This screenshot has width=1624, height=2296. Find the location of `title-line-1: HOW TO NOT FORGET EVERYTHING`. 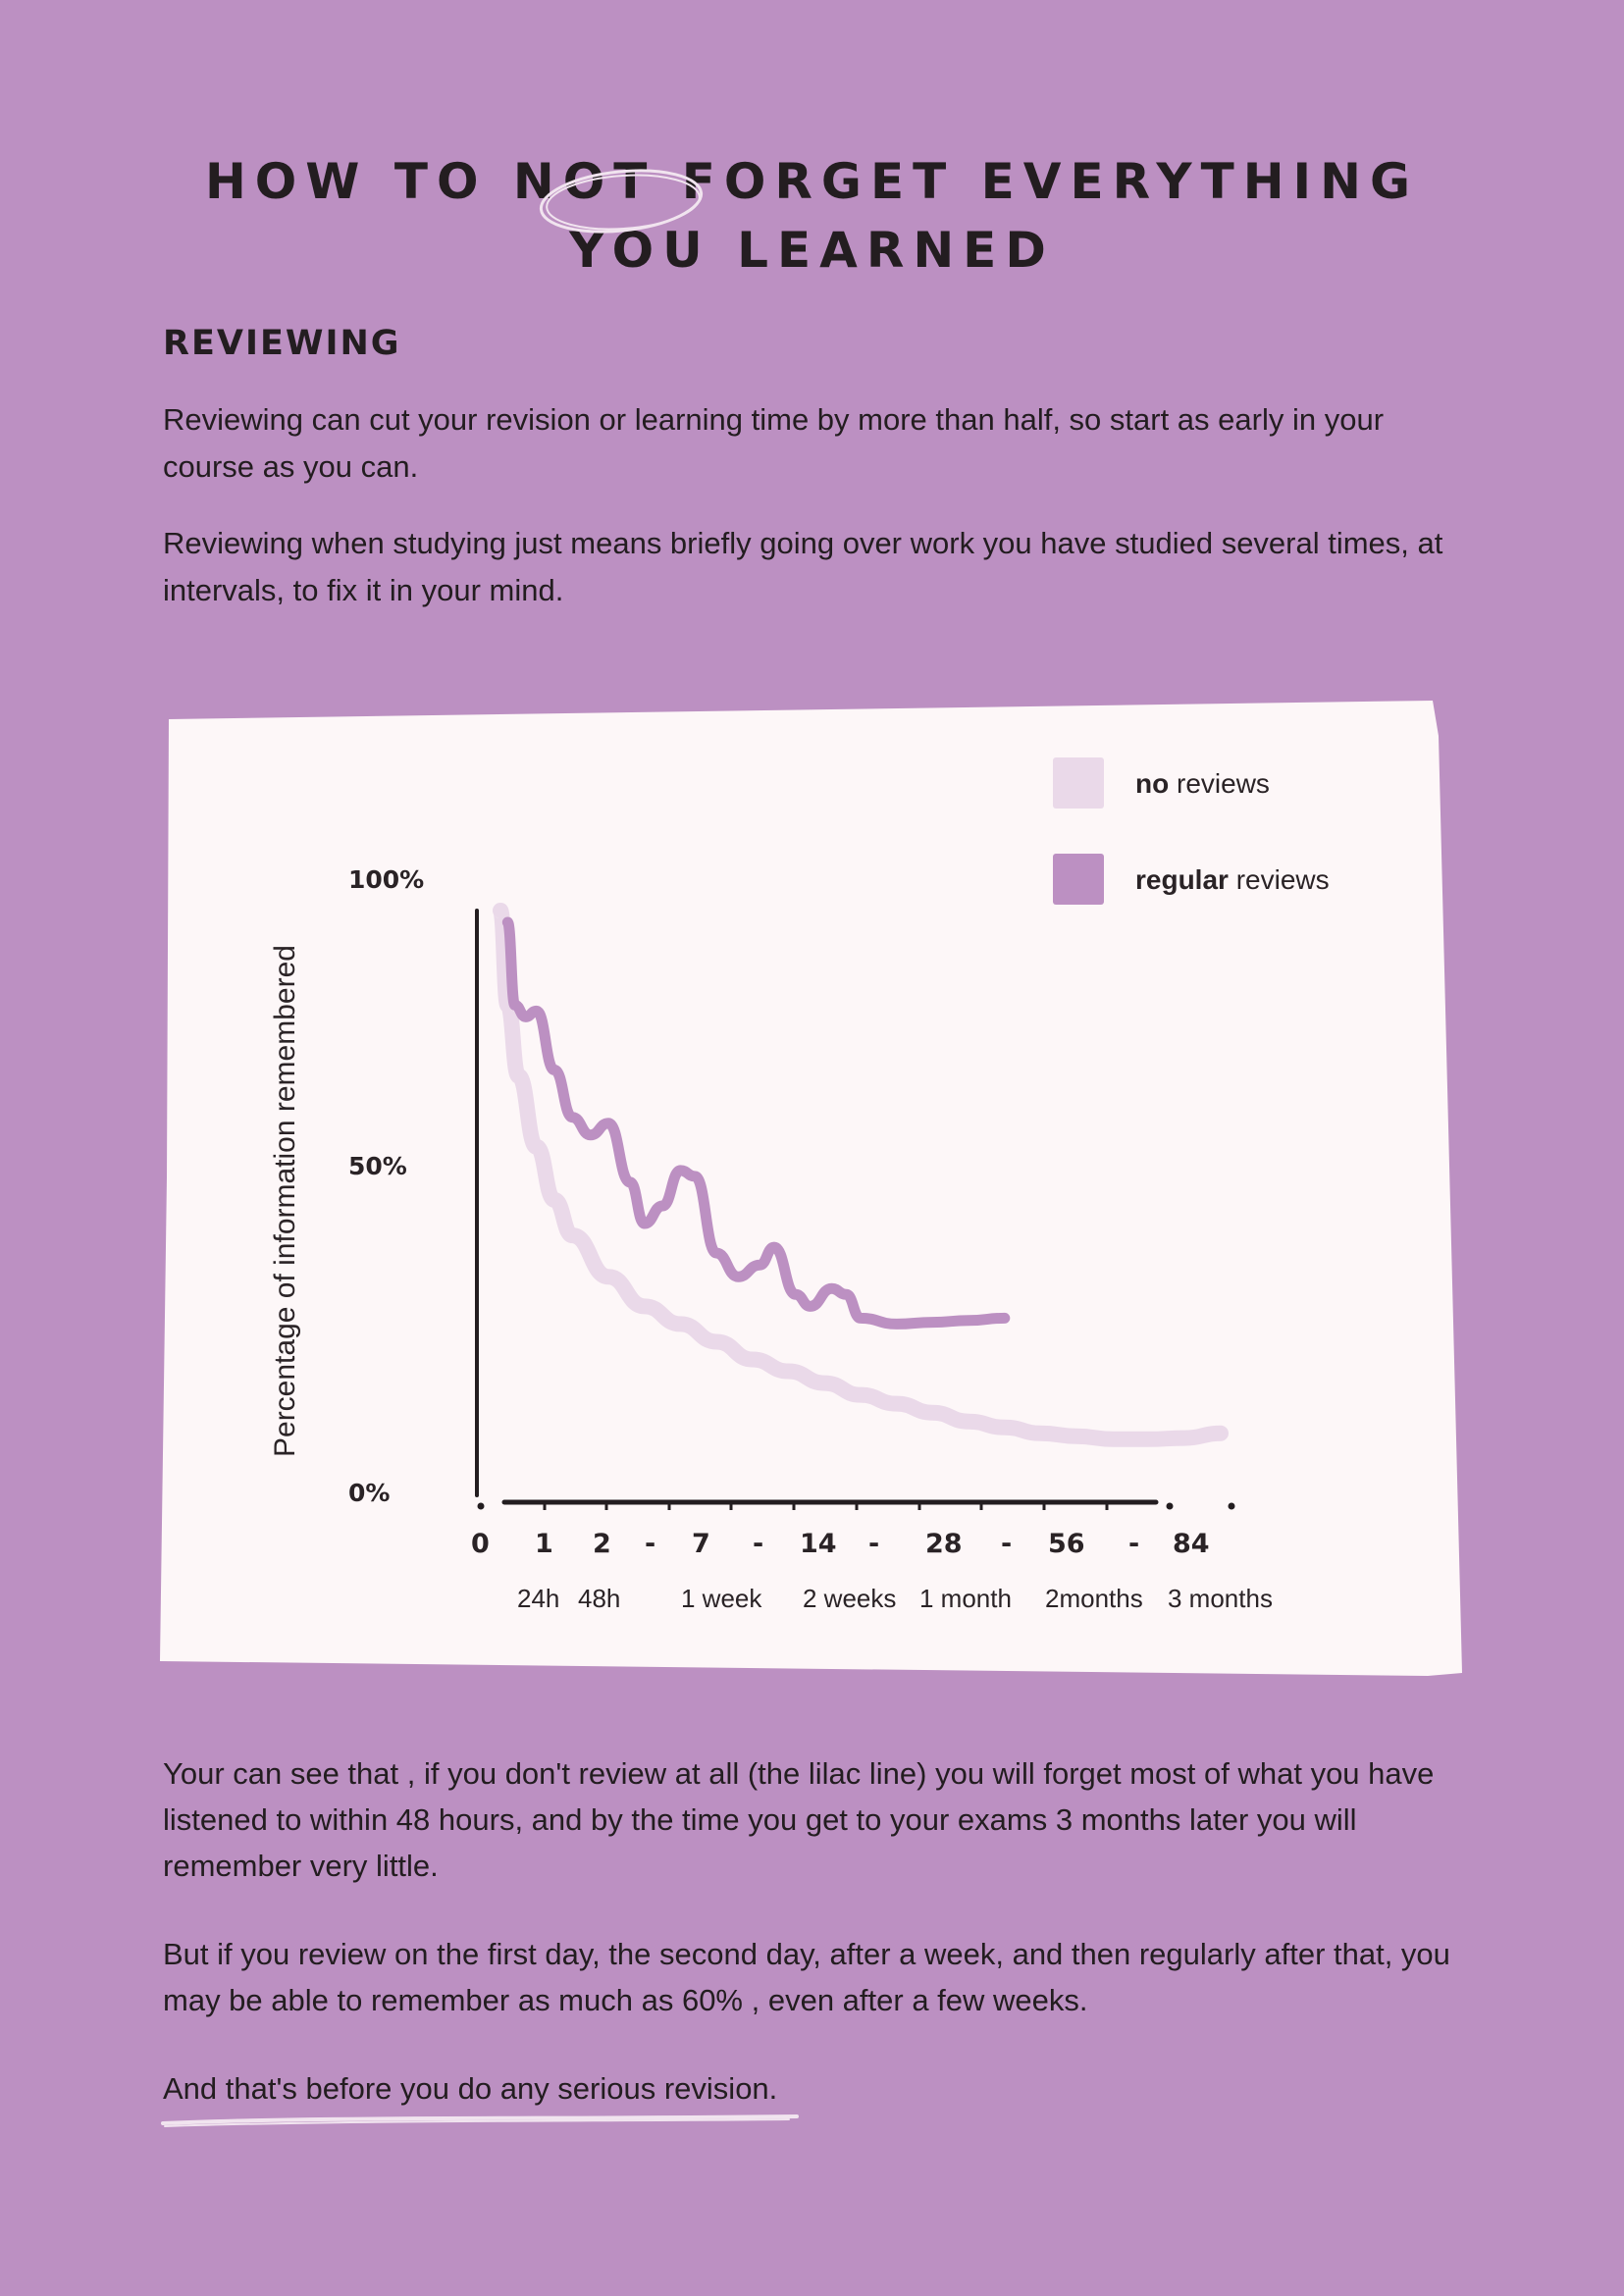

title-line-1: HOW TO NOT FORGET EVERYTHING is located at coordinates (812, 181).